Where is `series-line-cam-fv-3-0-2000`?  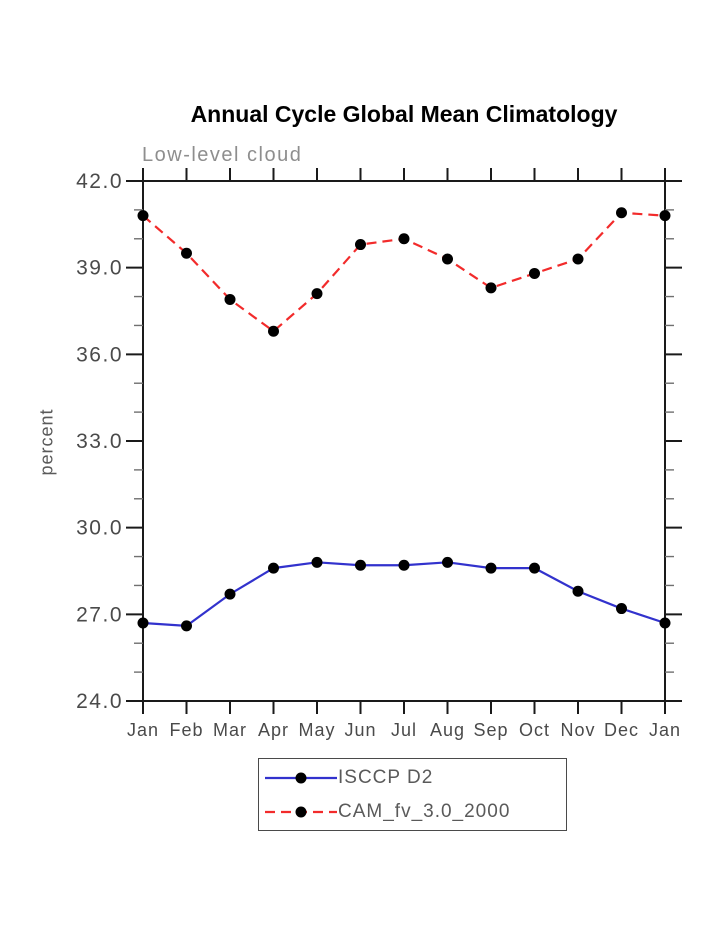 series-line-cam-fv-3-0-2000 is located at coordinates (404, 272).